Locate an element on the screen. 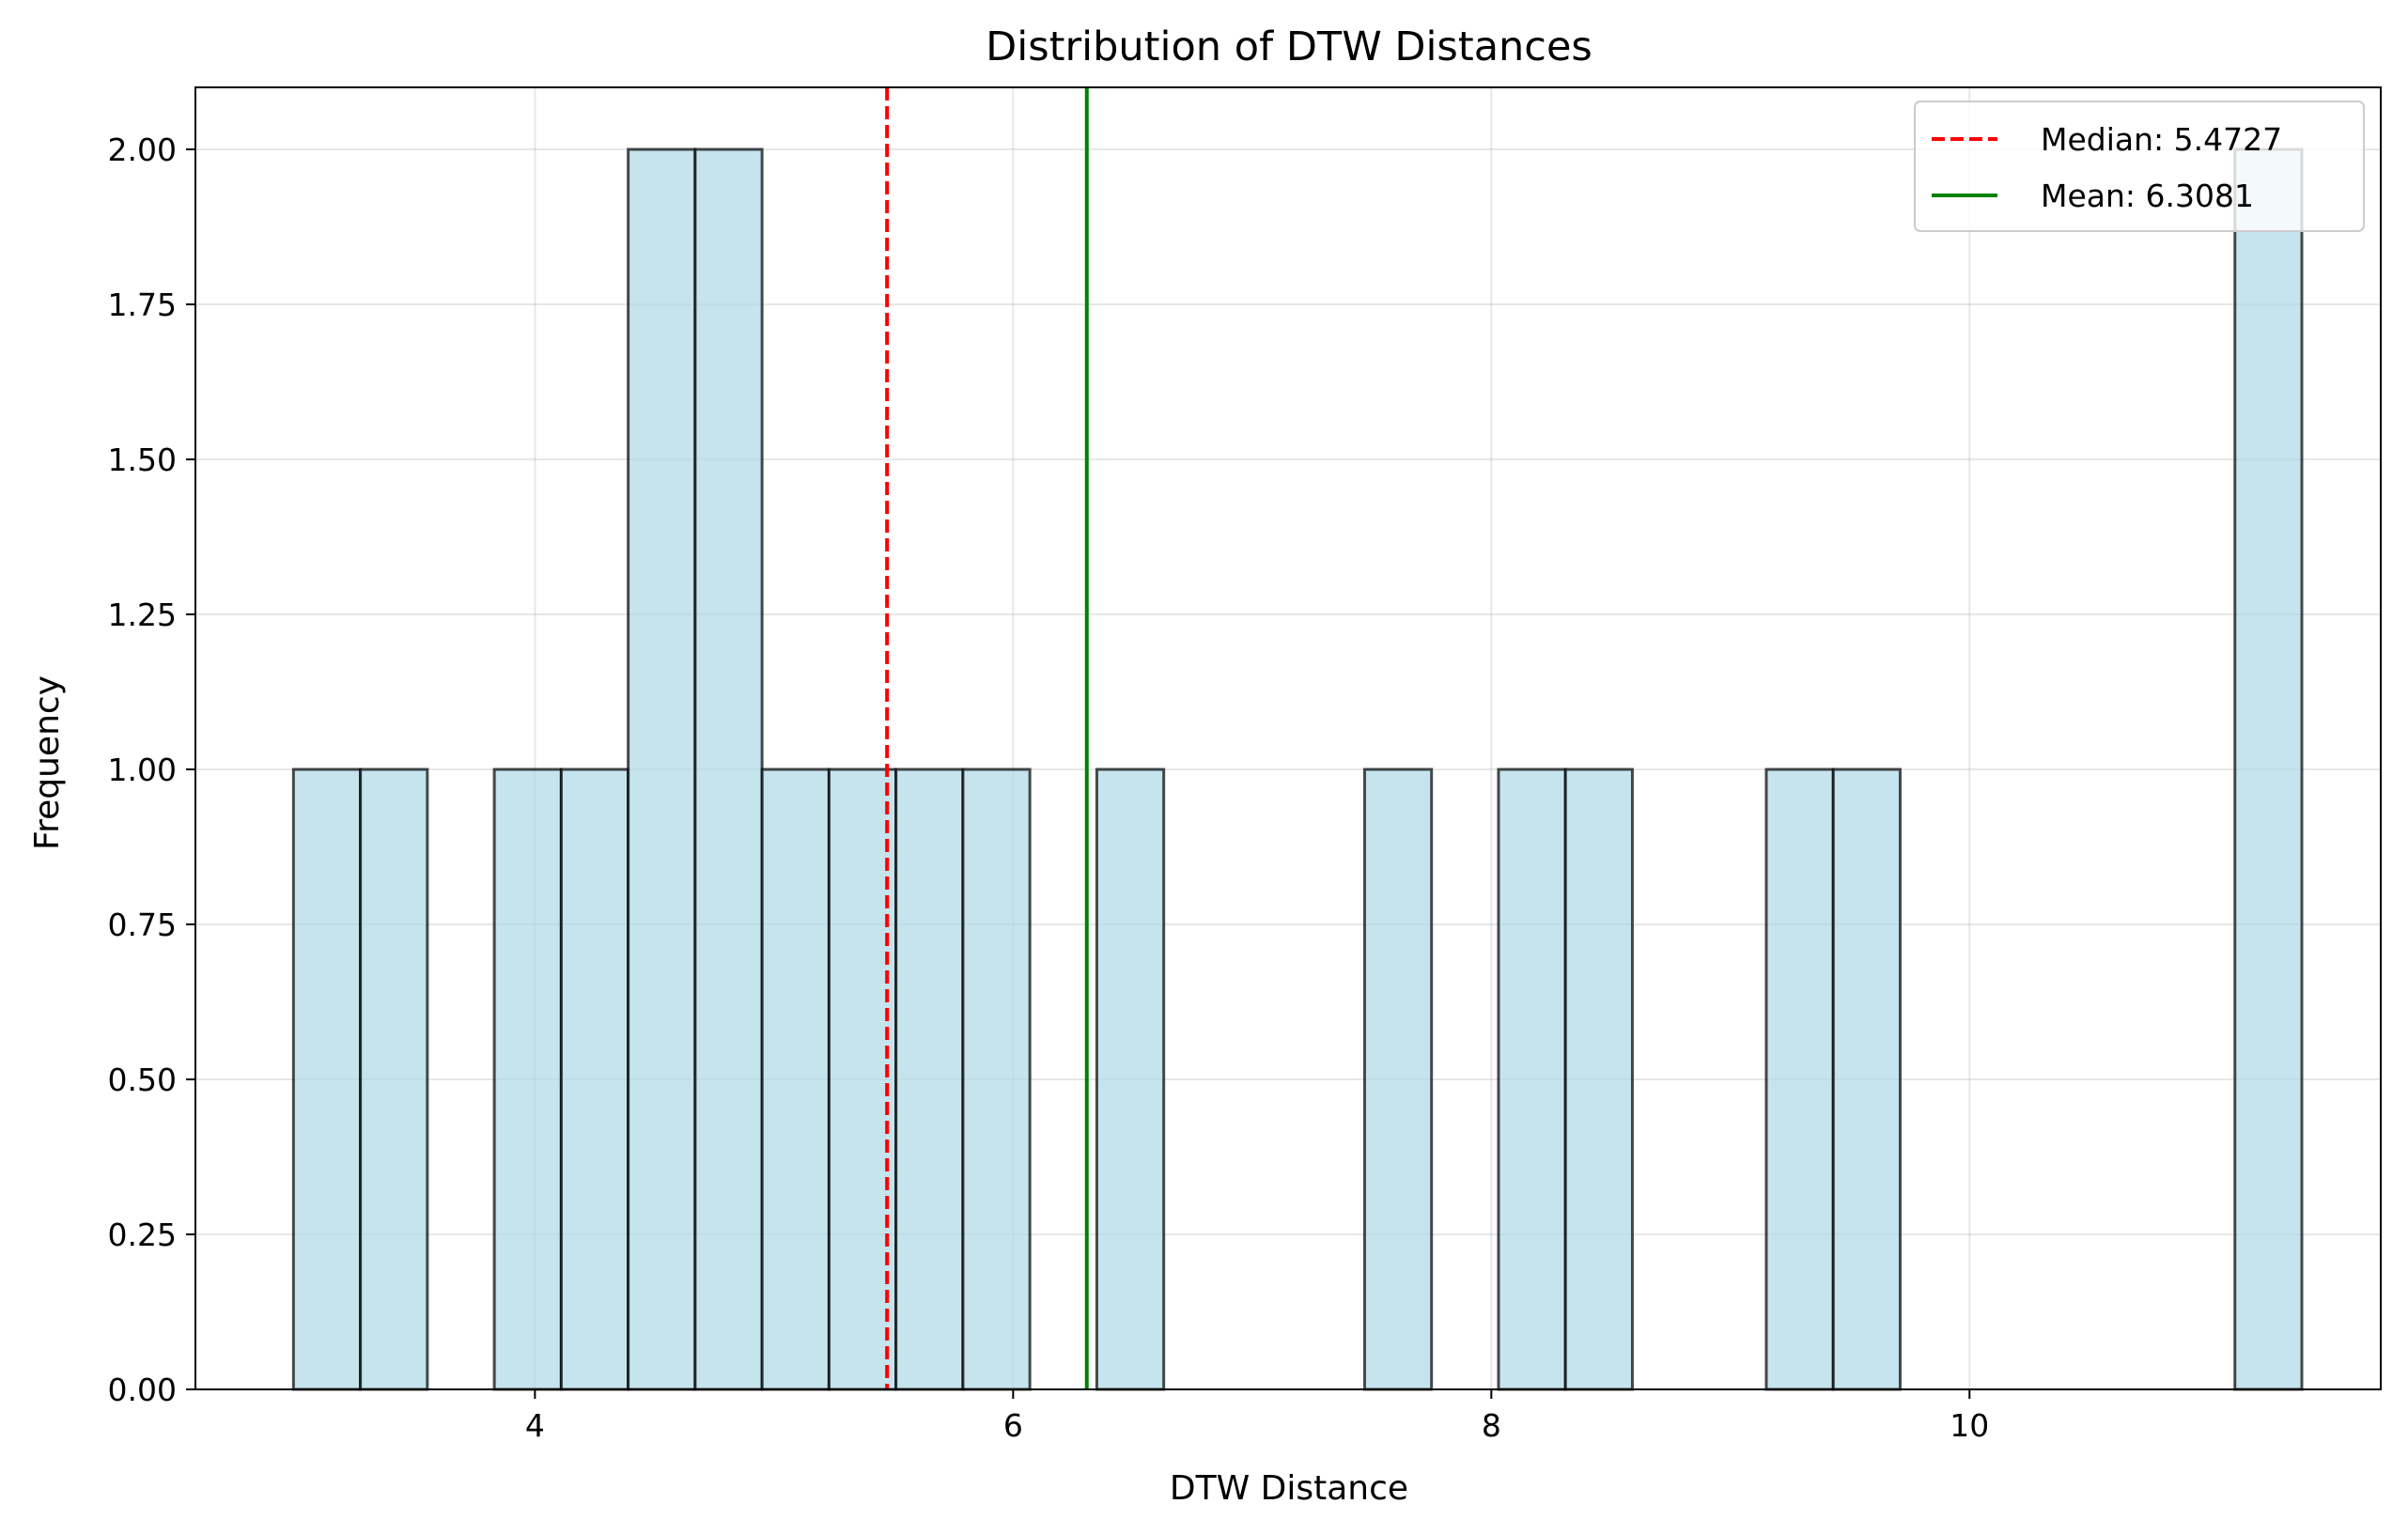 The height and width of the screenshot is (1535, 2408). x-tick-label-2: 8 is located at coordinates (1491, 1425).